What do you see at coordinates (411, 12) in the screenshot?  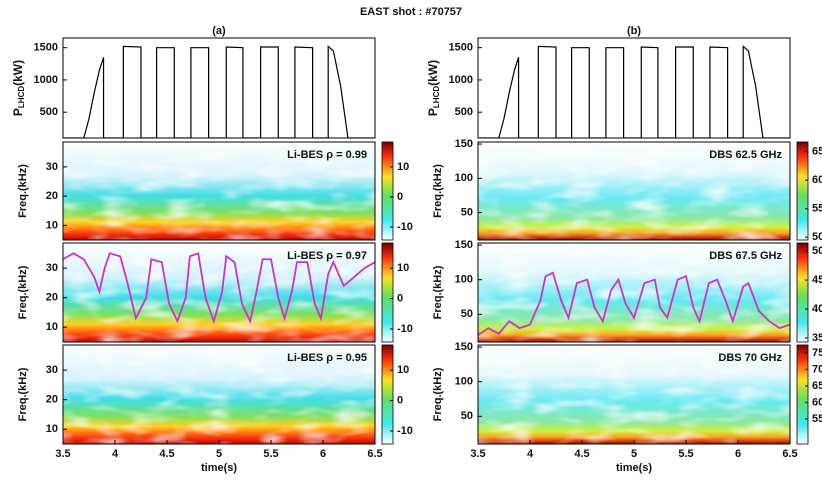 I see `figure-title: EAST shot : #70757` at bounding box center [411, 12].